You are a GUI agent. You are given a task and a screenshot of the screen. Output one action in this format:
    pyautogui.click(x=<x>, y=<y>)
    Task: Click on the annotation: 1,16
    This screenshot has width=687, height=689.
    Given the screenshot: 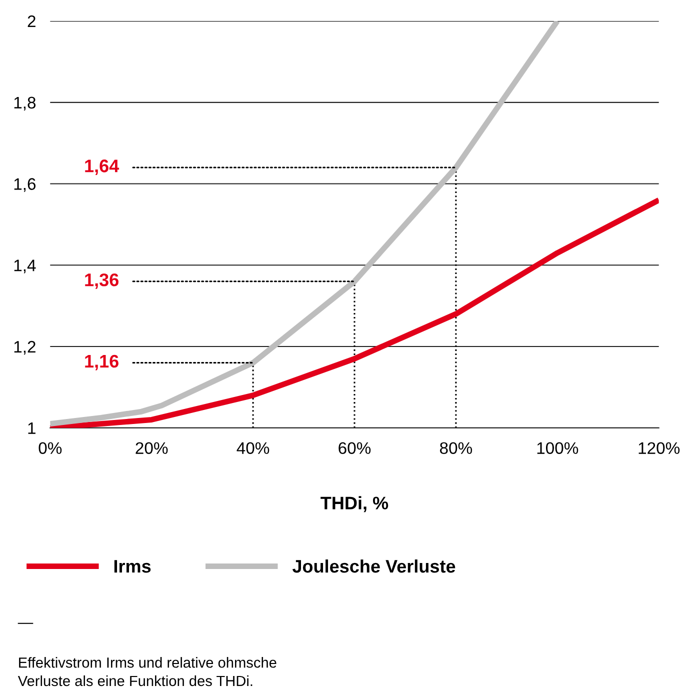 What is the action you would take?
    pyautogui.click(x=101, y=362)
    